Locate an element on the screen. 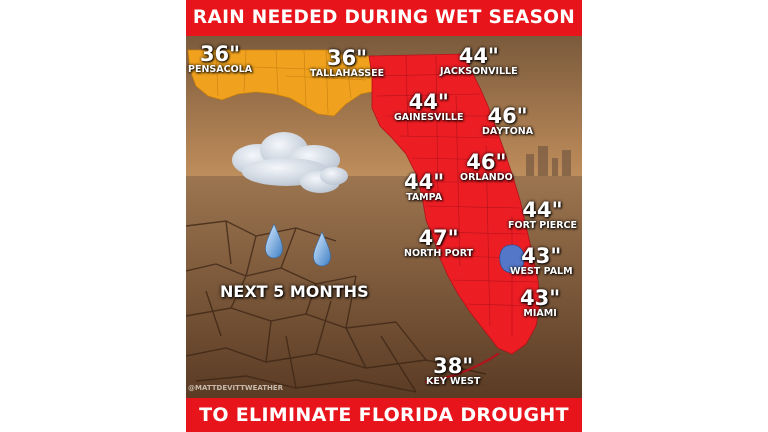  city-tampa: 44" TAMPA is located at coordinates (424, 187).